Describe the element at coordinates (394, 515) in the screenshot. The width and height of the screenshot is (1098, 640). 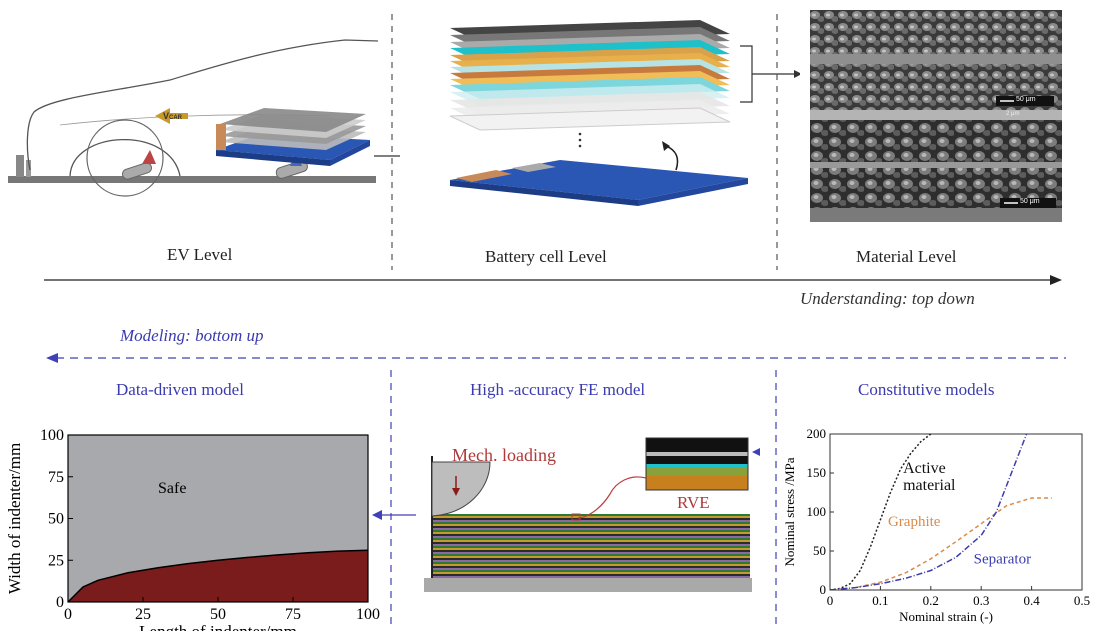
I see `fe-to-data-arrow` at that location.